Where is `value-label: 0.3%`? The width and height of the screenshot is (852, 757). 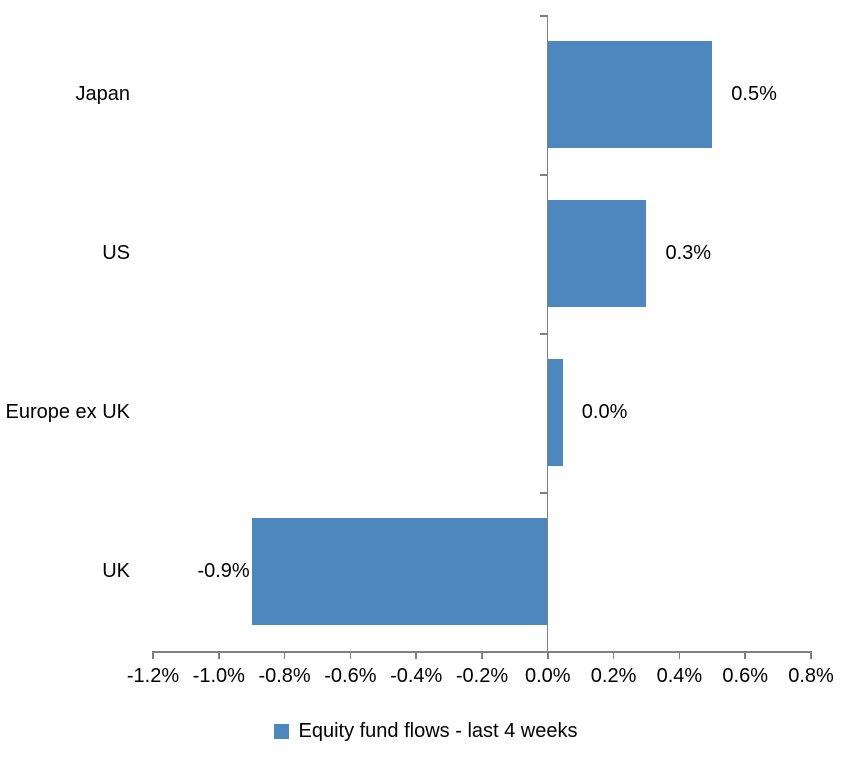 value-label: 0.3% is located at coordinates (688, 253).